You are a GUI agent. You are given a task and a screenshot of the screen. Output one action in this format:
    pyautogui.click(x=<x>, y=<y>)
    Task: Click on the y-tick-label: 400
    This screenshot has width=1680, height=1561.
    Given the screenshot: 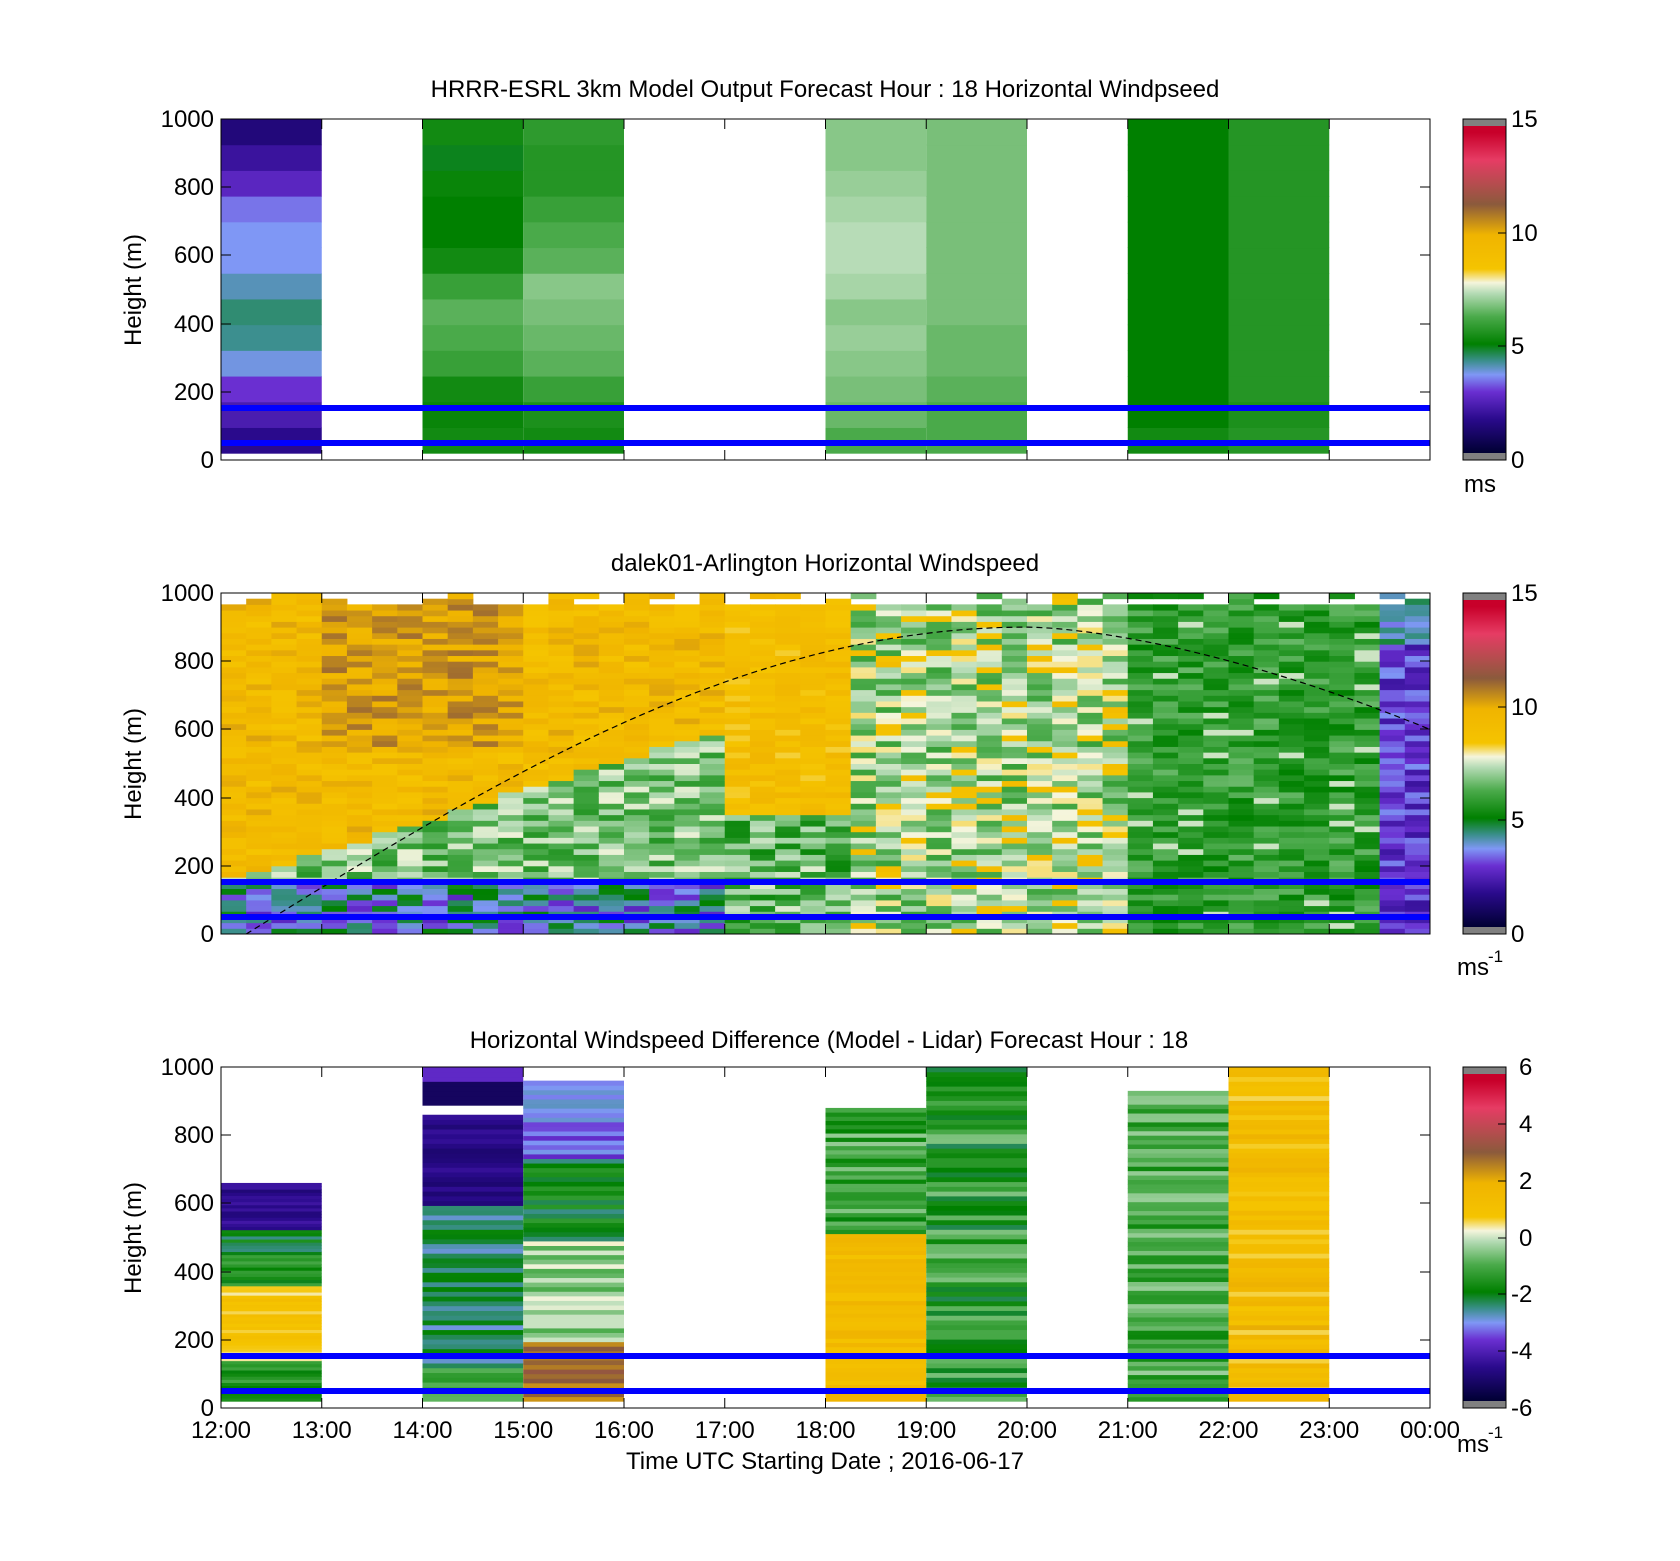 What is the action you would take?
    pyautogui.click(x=194, y=324)
    